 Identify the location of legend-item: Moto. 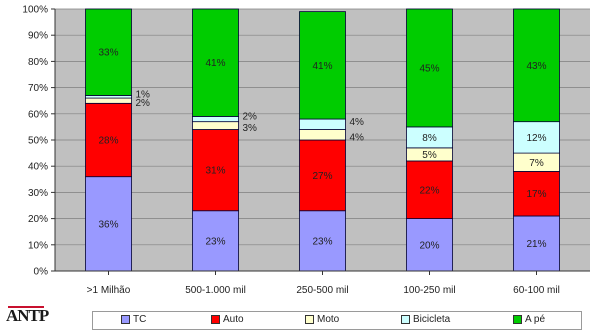
(322, 319).